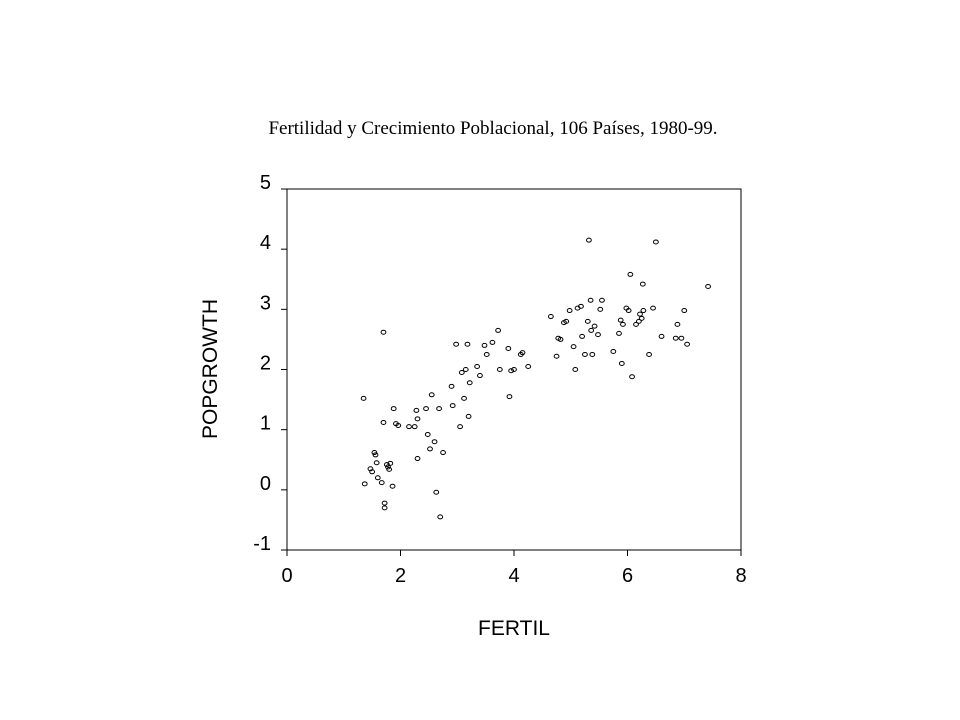 This screenshot has width=960, height=720. What do you see at coordinates (262, 544) in the screenshot?
I see `y-tick-label: -1` at bounding box center [262, 544].